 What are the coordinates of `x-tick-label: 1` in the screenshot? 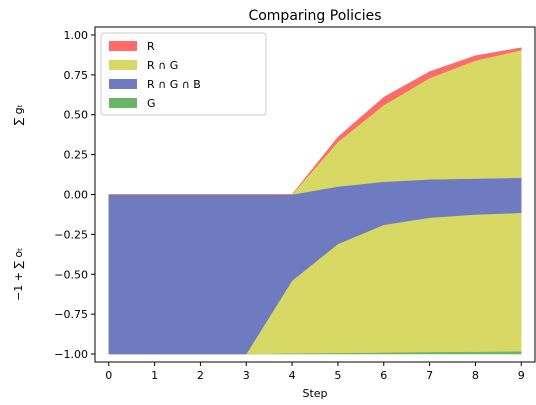 It's located at (154, 375).